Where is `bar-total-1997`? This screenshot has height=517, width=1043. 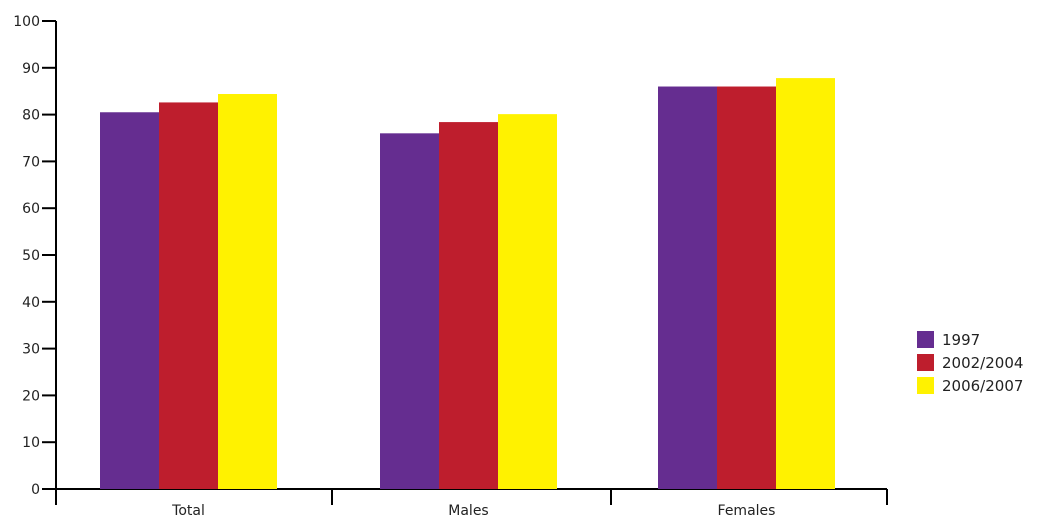 bar-total-1997 is located at coordinates (129, 300).